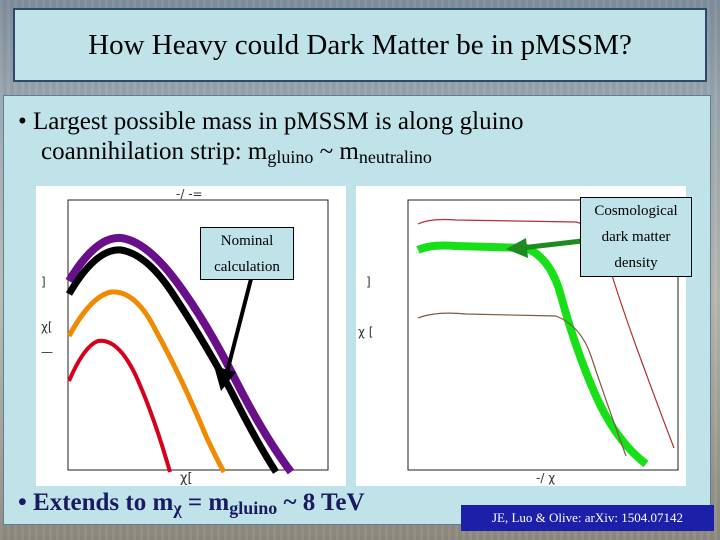  Describe the element at coordinates (43, 282) in the screenshot. I see `left-plot-ytick-1: ]` at that location.